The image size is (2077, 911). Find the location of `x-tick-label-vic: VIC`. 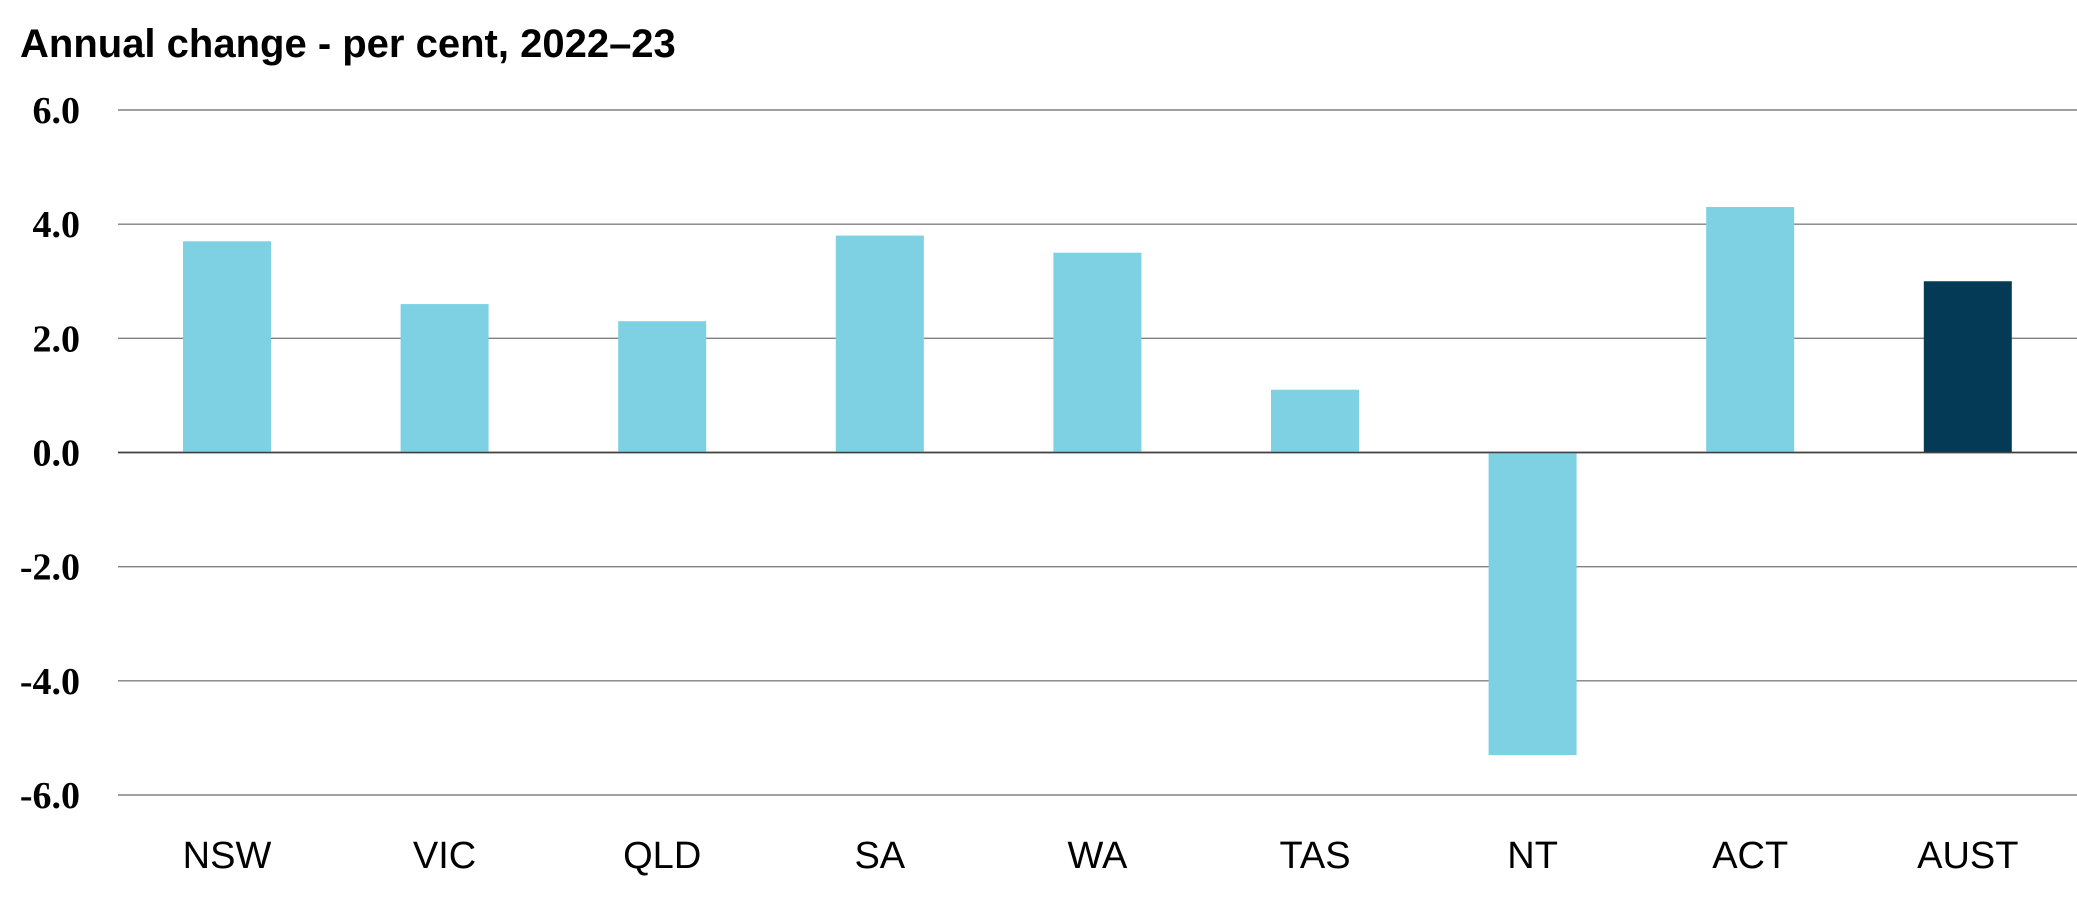

x-tick-label-vic: VIC is located at coordinates (444, 856).